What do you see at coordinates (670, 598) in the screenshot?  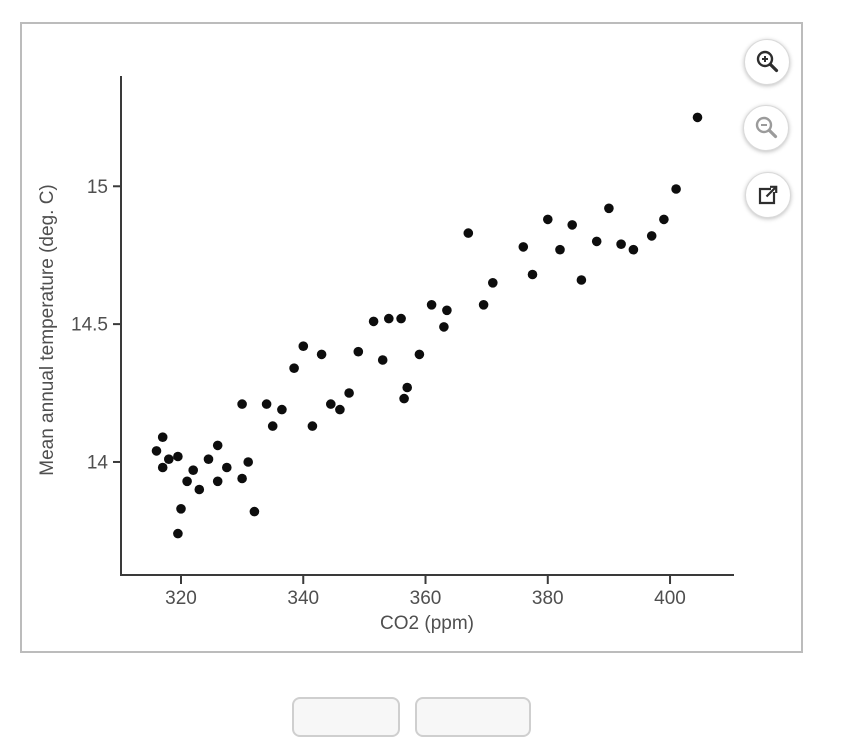 I see `x-tick-label: 400` at bounding box center [670, 598].